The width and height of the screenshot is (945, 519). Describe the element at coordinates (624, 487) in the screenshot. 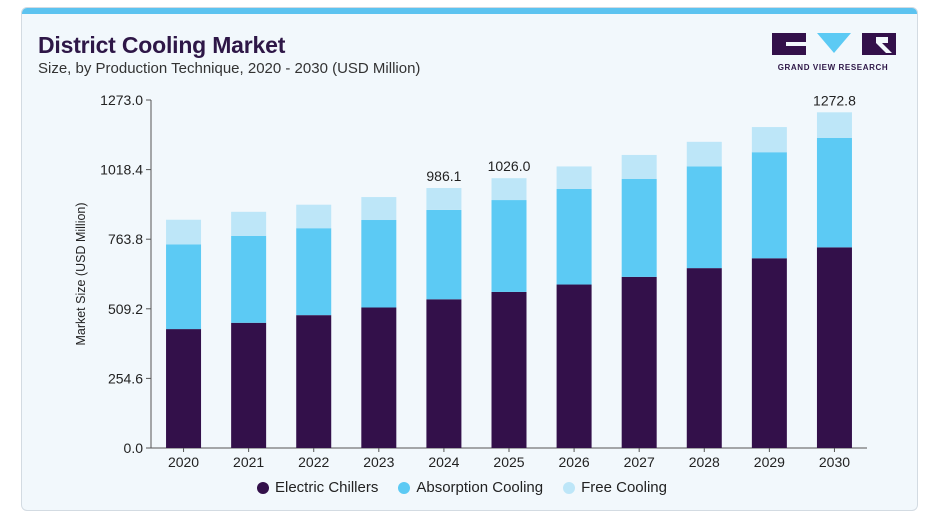

I see `legend-label: Free Cooling` at that location.